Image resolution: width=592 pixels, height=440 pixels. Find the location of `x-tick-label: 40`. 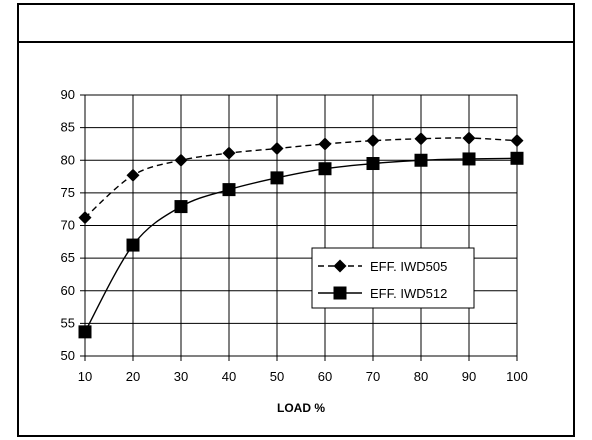

x-tick-label: 40 is located at coordinates (229, 376).